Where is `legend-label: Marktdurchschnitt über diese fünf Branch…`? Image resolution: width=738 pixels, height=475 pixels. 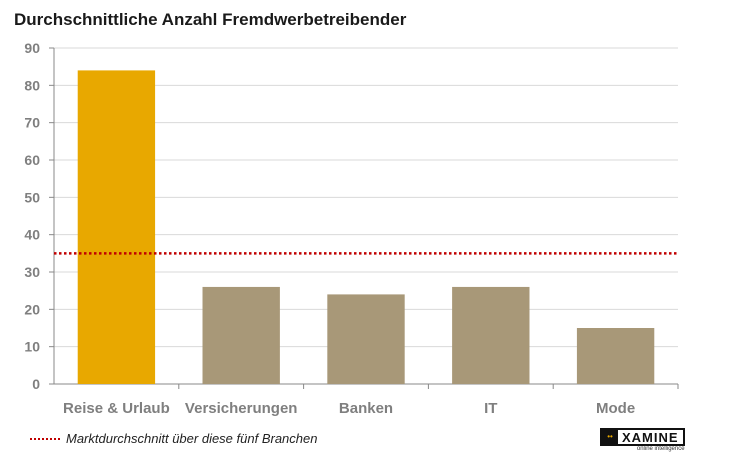 legend-label: Marktdurchschnitt über diese fünf Branch… is located at coordinates (192, 438).